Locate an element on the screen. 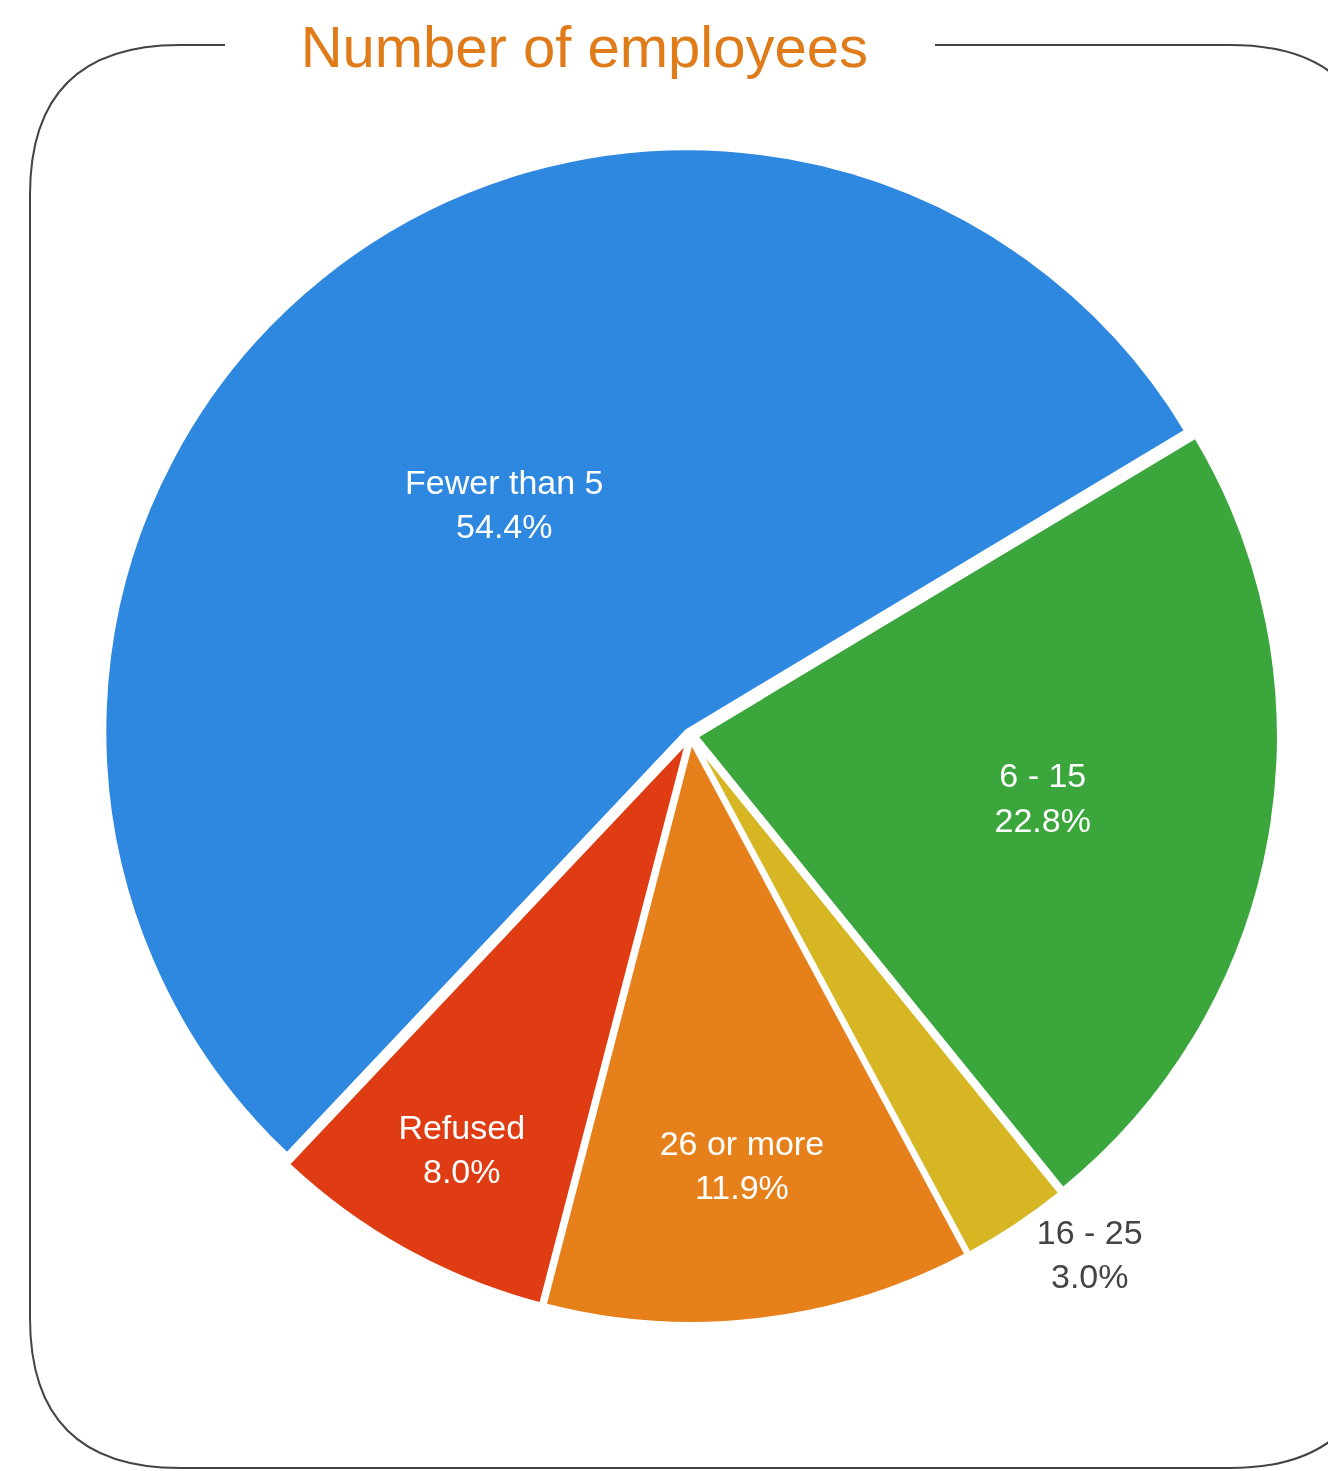 The height and width of the screenshot is (1471, 1328). data-label: 54.4% is located at coordinates (504, 526).